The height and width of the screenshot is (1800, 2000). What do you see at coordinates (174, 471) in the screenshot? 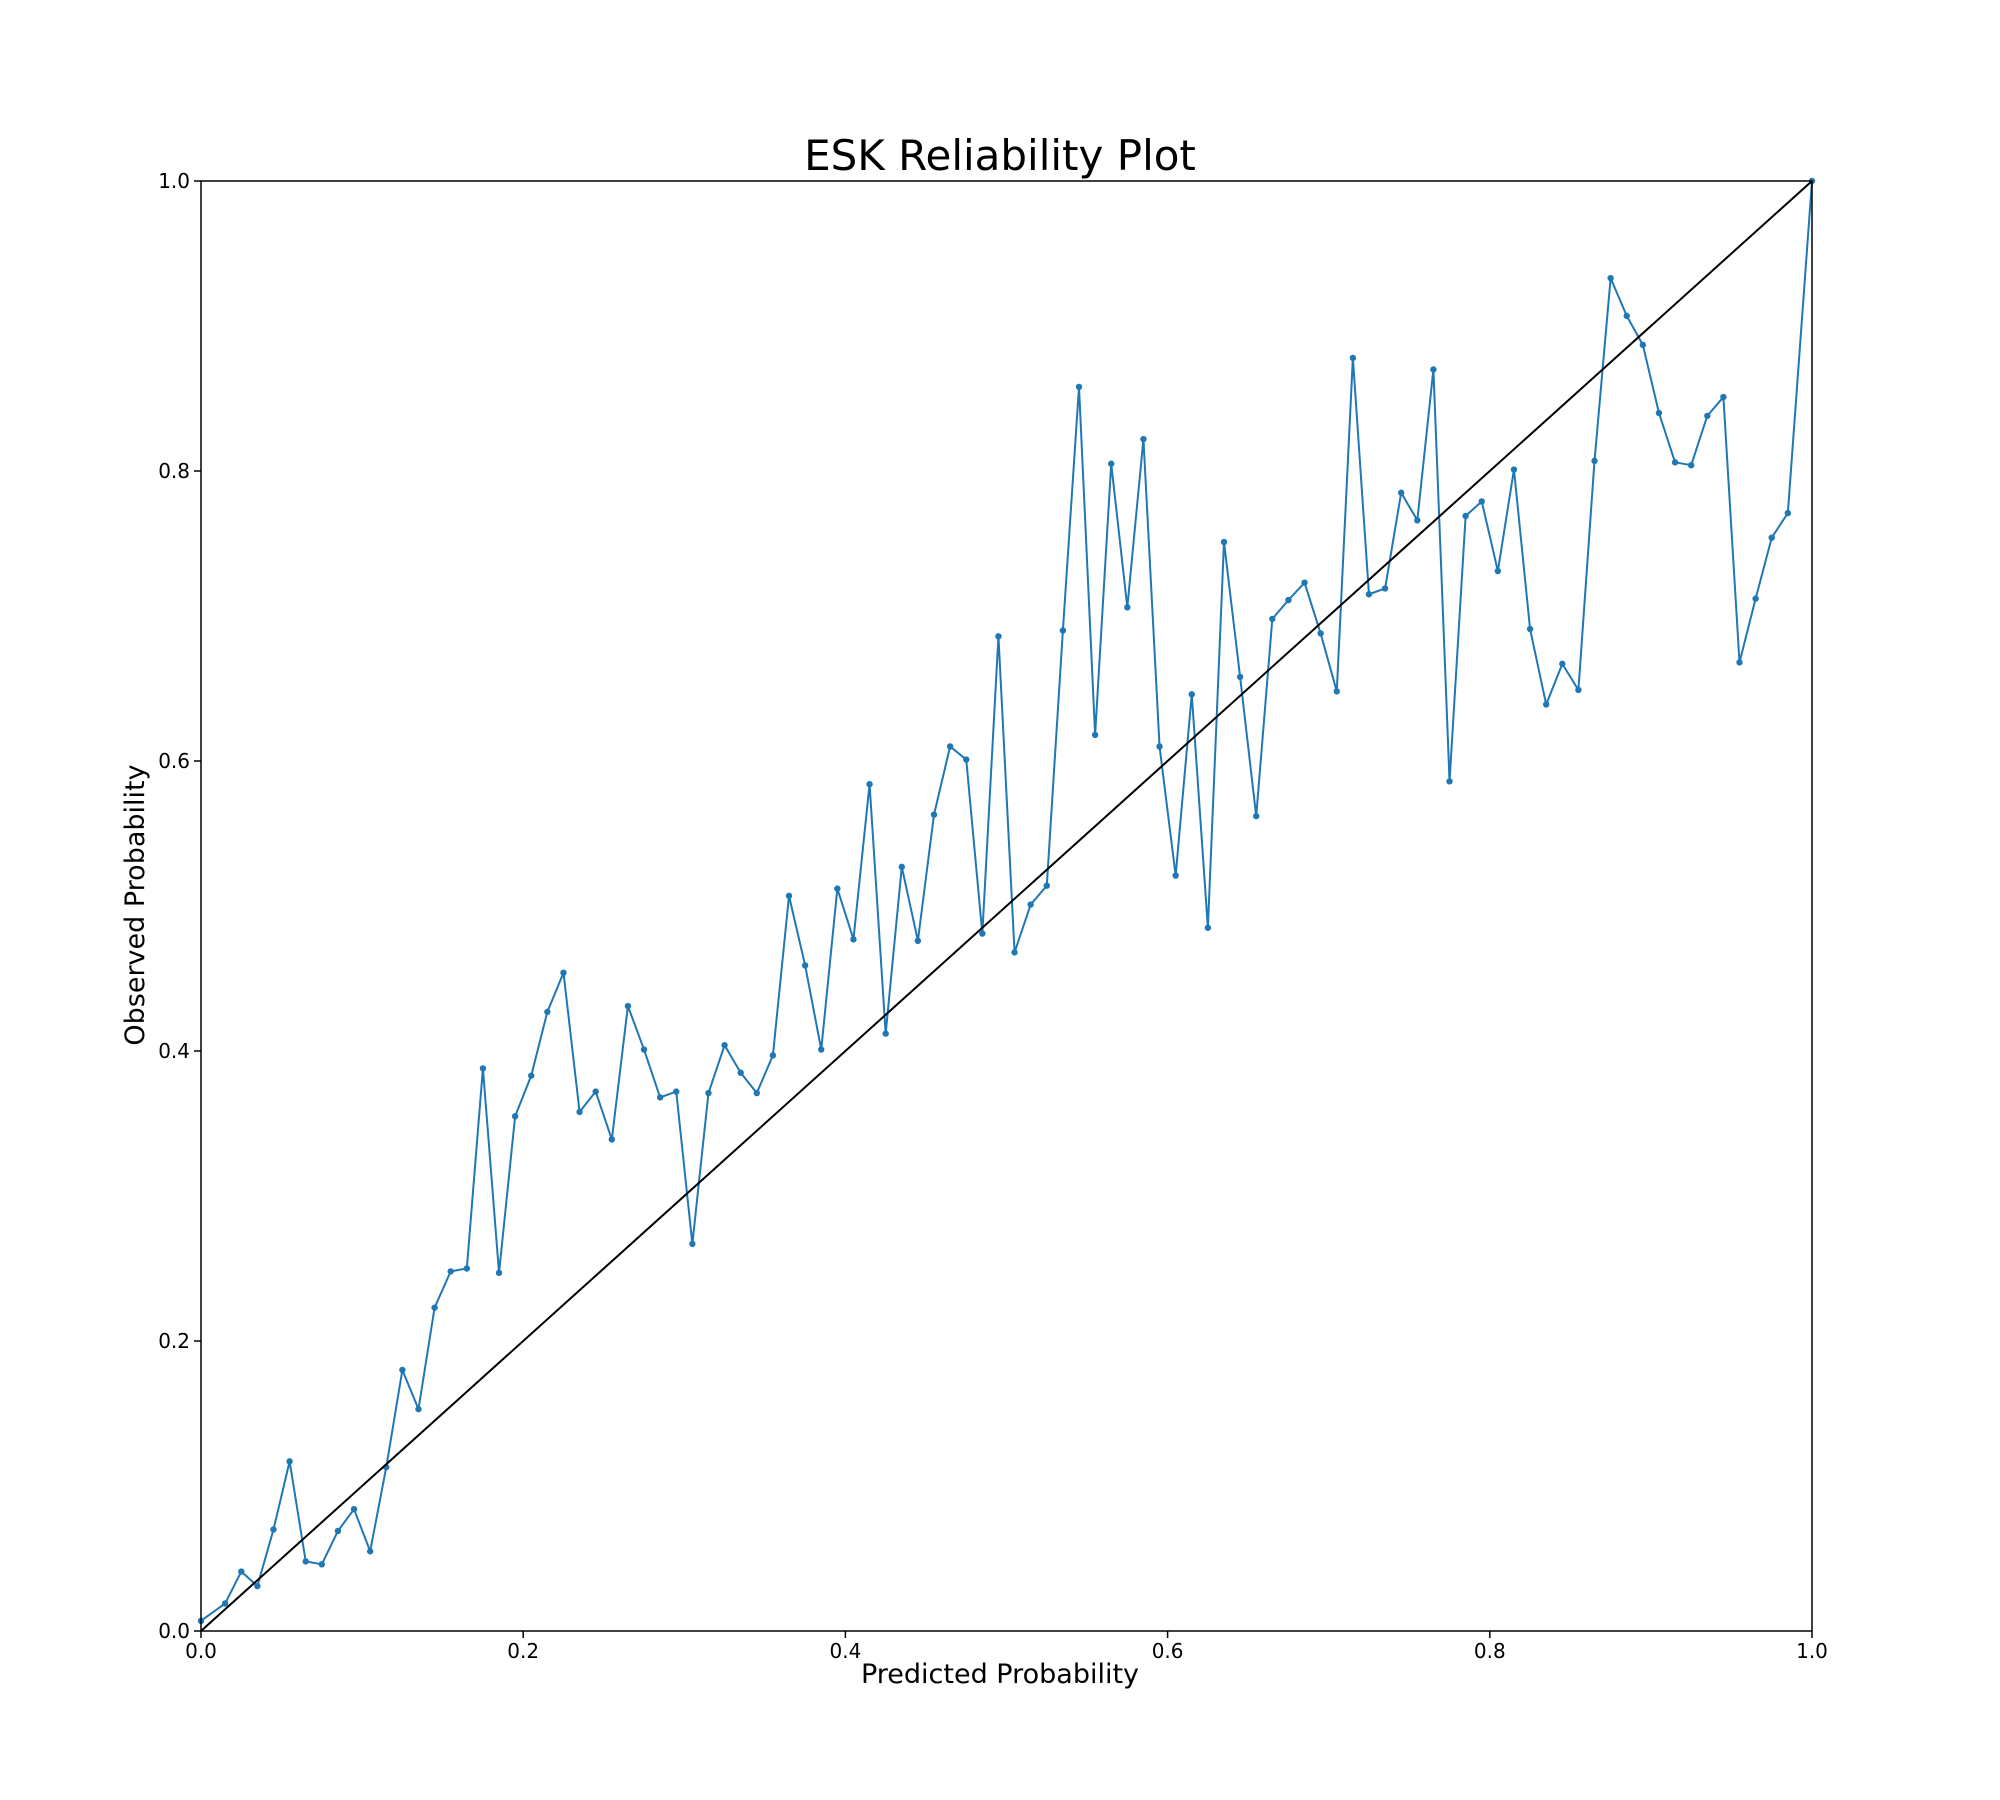
I see `y-tick-label: 0.8` at bounding box center [174, 471].